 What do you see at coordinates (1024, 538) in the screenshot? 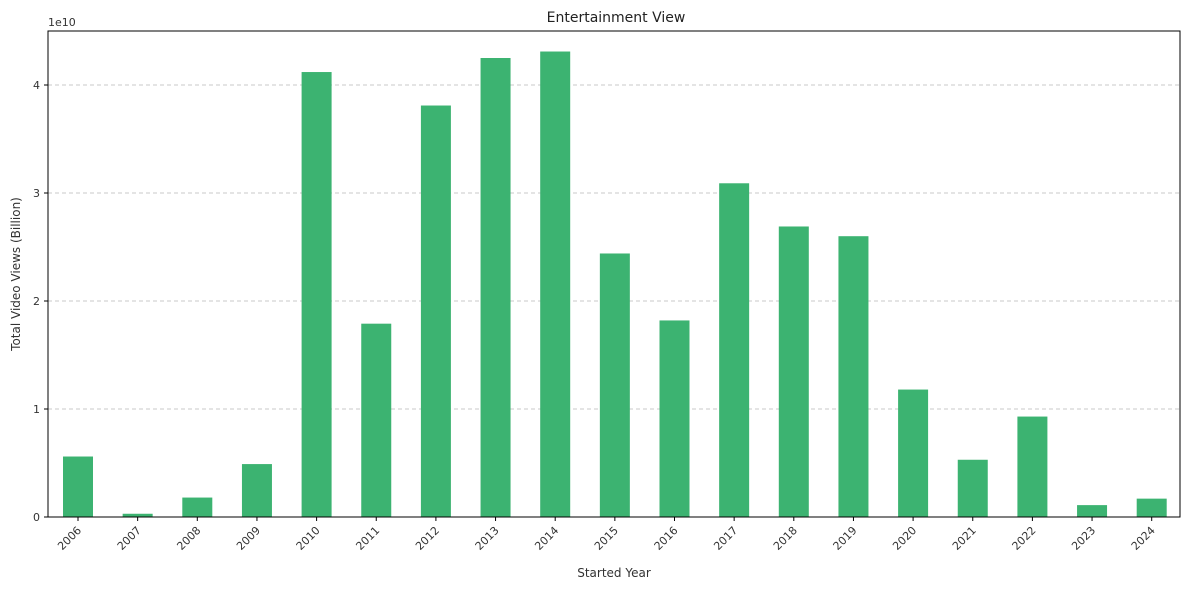
I see `x-tick-label: 2022` at bounding box center [1024, 538].